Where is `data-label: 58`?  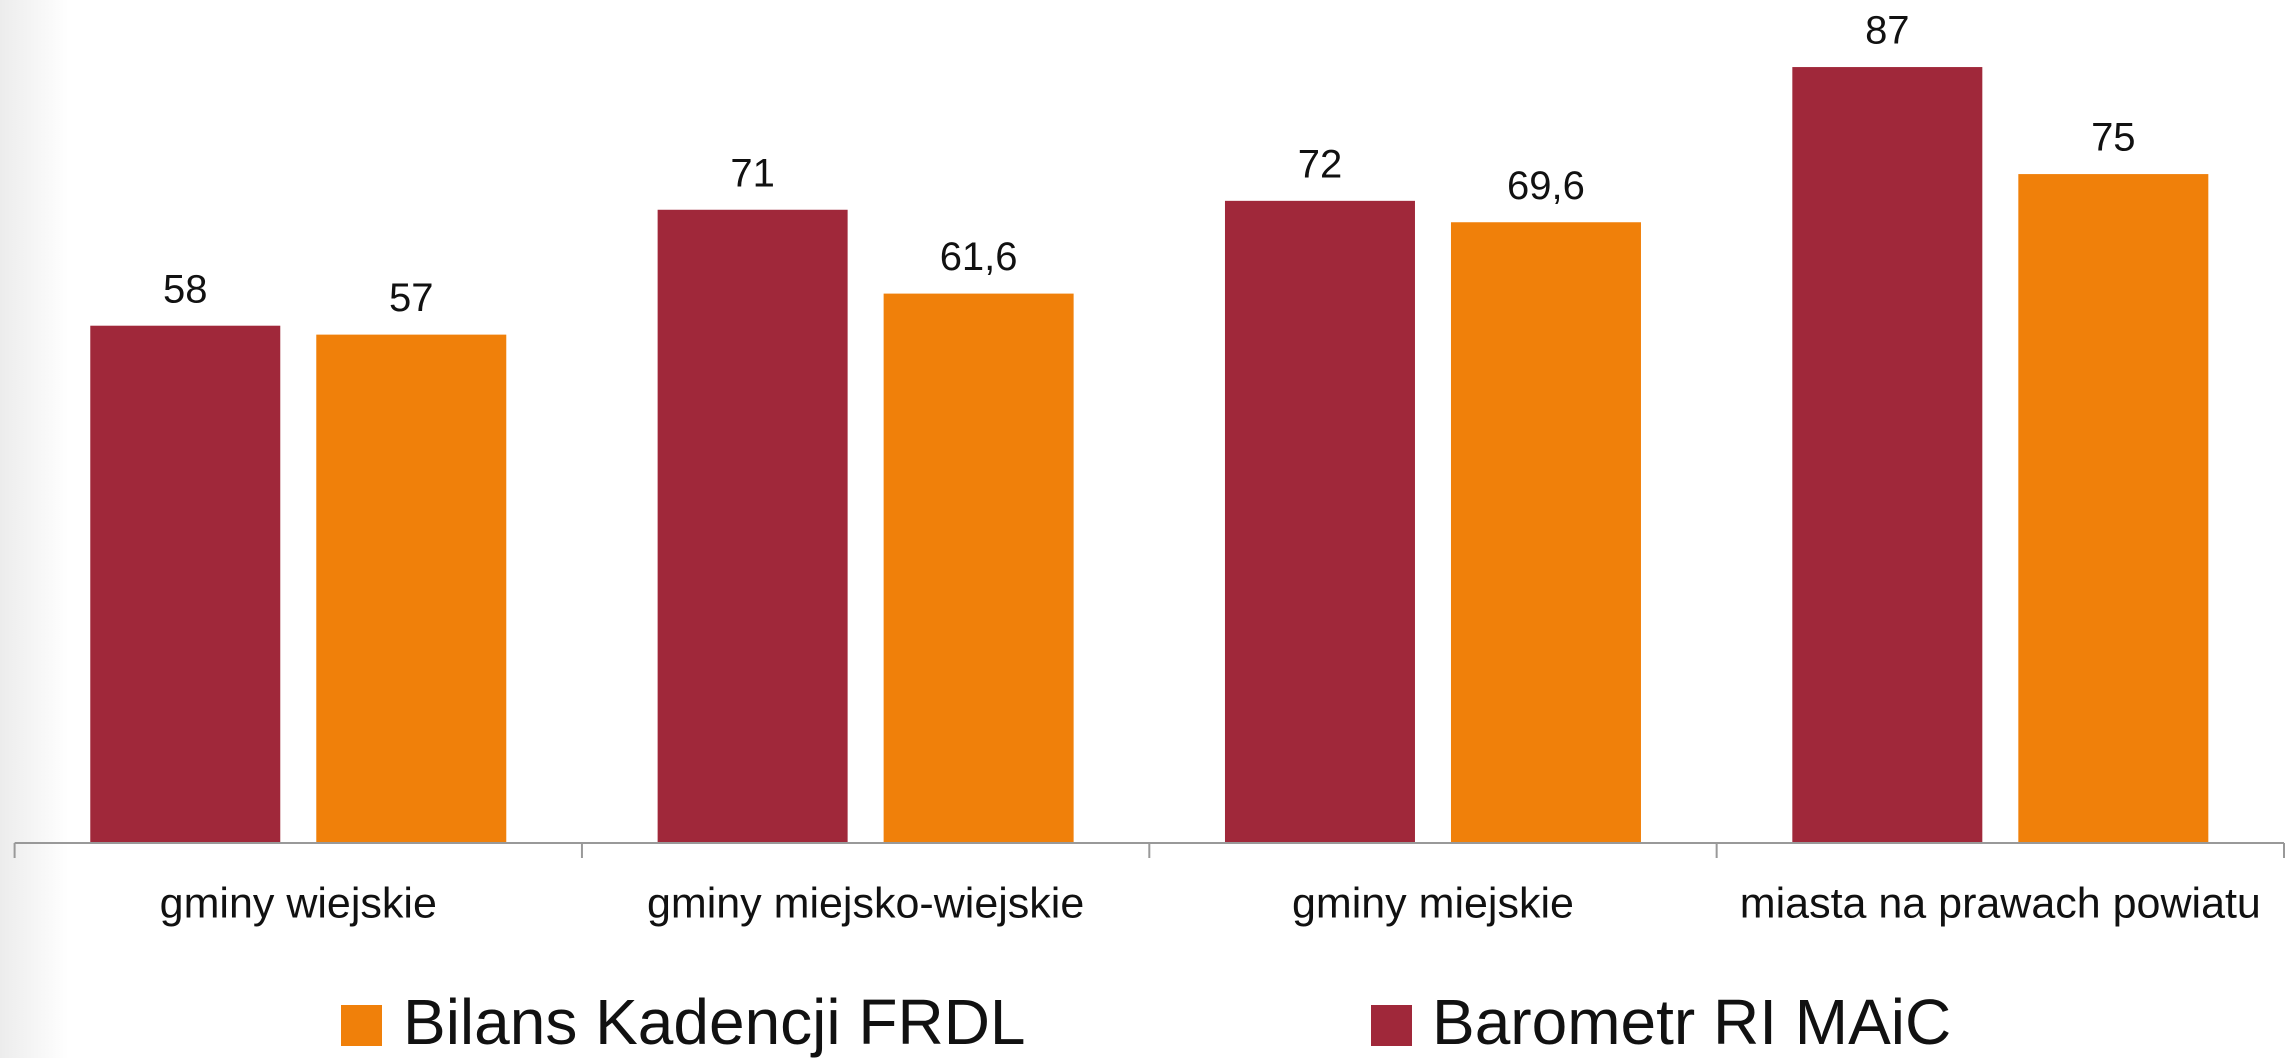 data-label: 58 is located at coordinates (185, 289).